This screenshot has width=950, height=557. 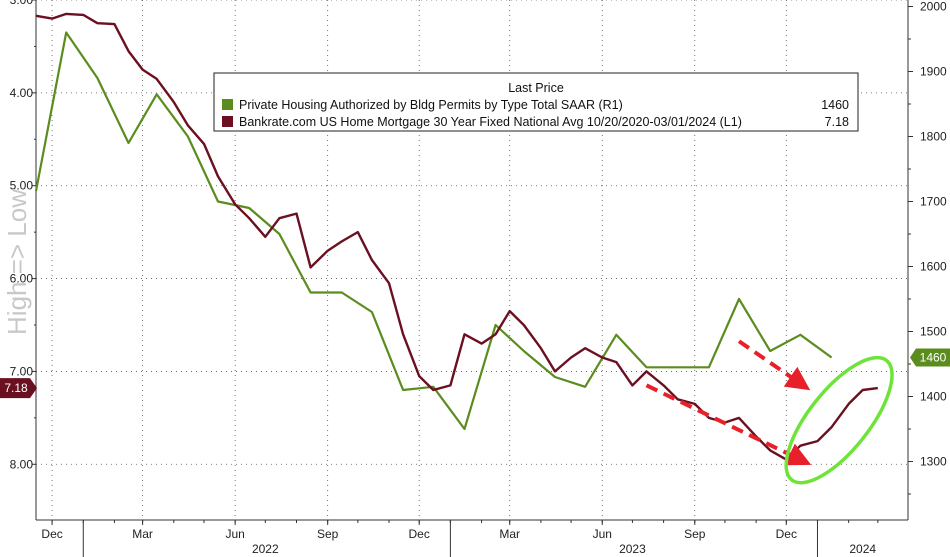 I want to click on year-label: 2024, so click(x=862, y=549).